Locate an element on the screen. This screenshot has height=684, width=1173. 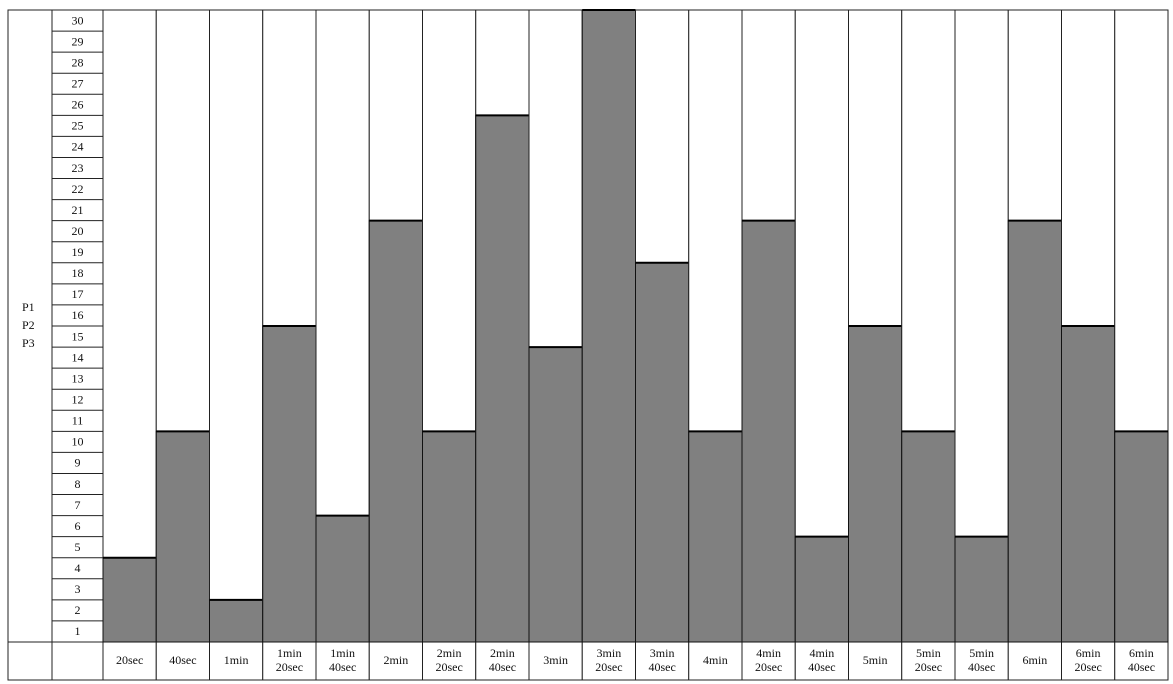
y-tick-label: 4 is located at coordinates (78, 568).